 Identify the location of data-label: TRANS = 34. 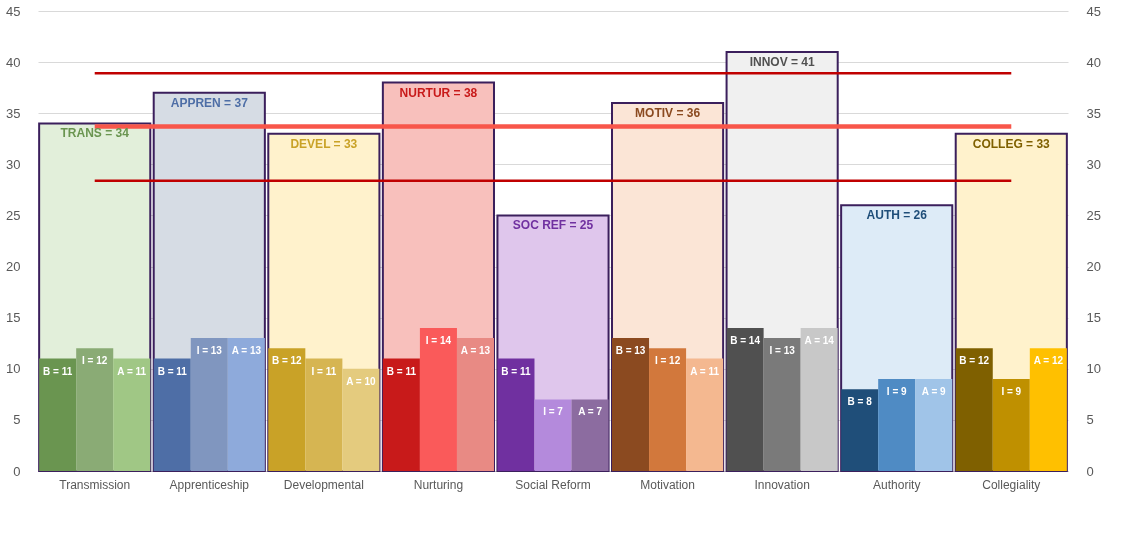
(95, 133).